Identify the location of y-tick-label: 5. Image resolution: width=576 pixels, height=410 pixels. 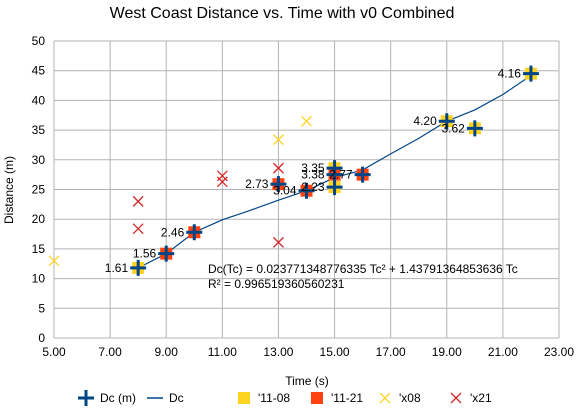
(41, 308).